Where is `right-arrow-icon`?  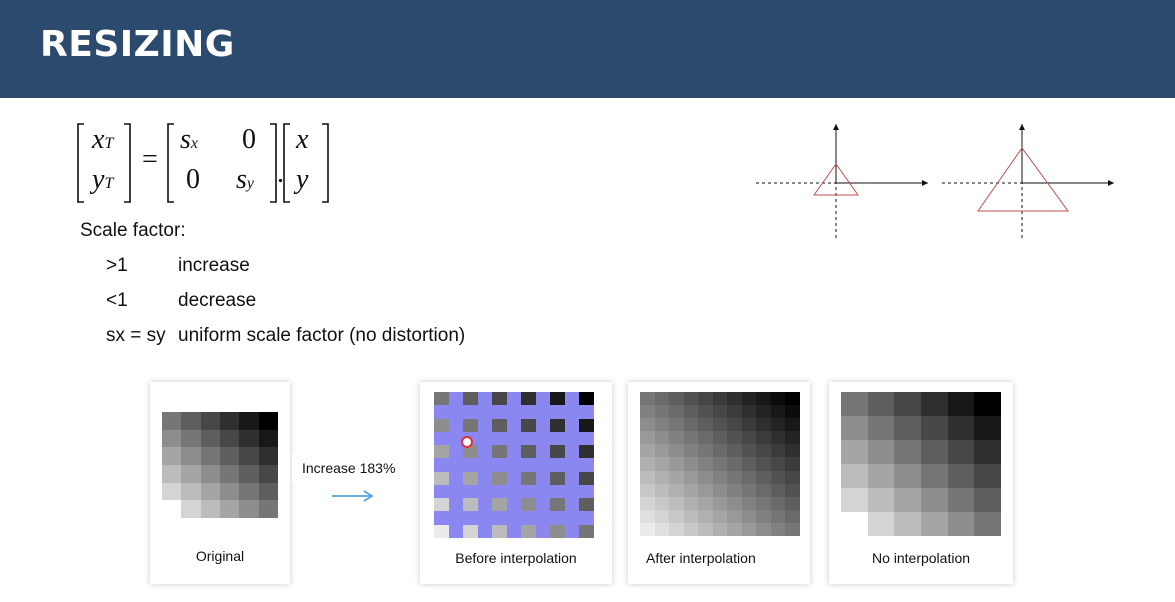
right-arrow-icon is located at coordinates (353, 496).